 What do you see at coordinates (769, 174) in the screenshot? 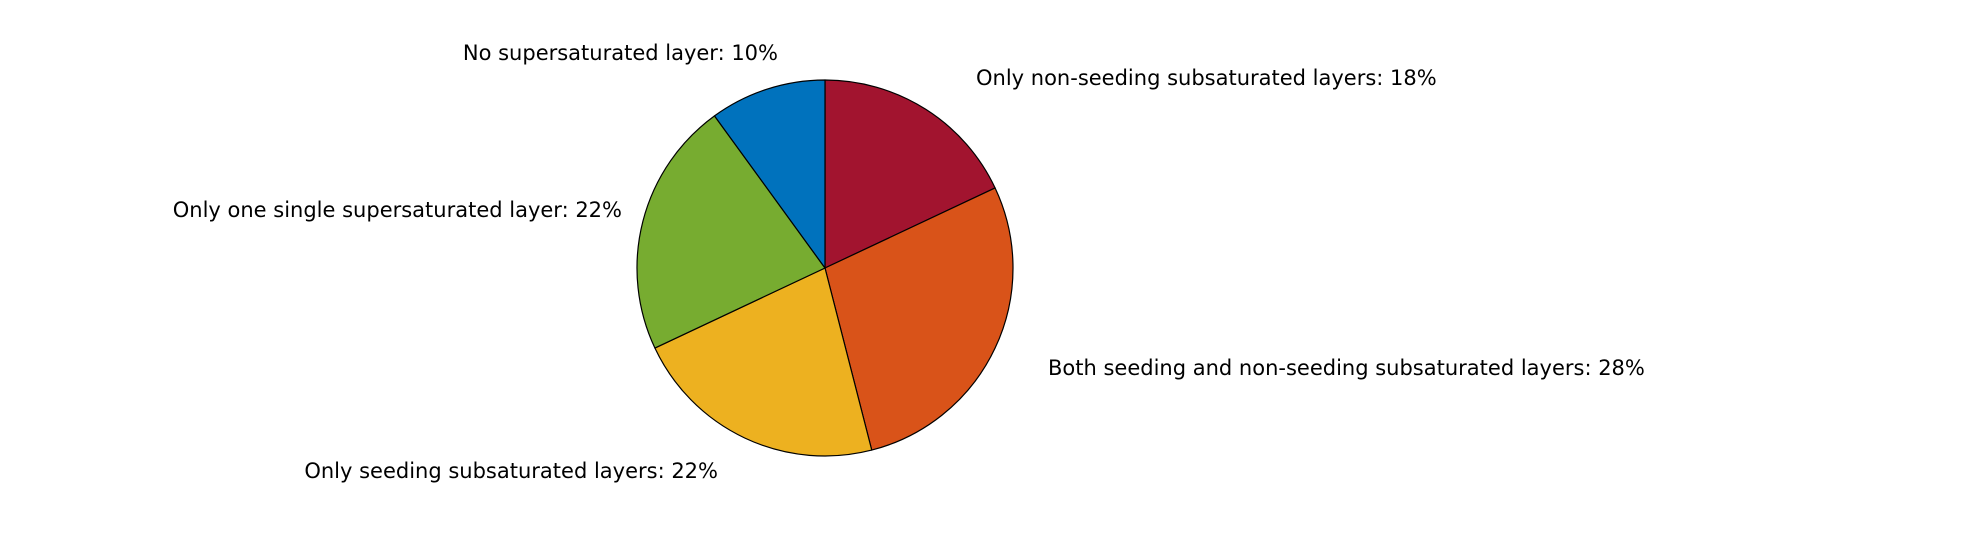
I see `pie-slice-no-supersaturated` at bounding box center [769, 174].